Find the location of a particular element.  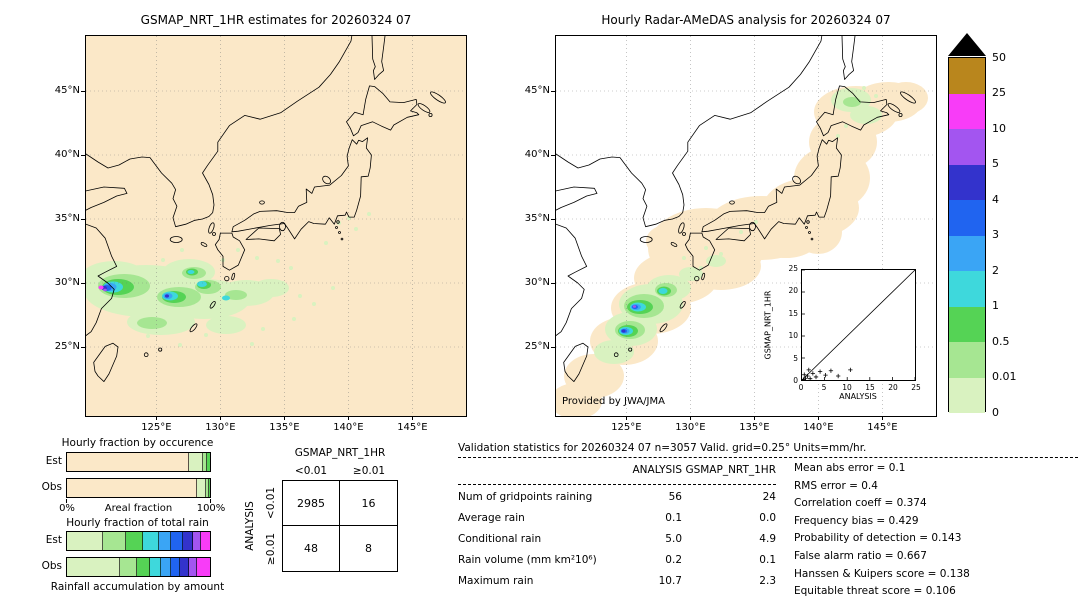

occurrence-axis-100: 100% is located at coordinates (211, 508).